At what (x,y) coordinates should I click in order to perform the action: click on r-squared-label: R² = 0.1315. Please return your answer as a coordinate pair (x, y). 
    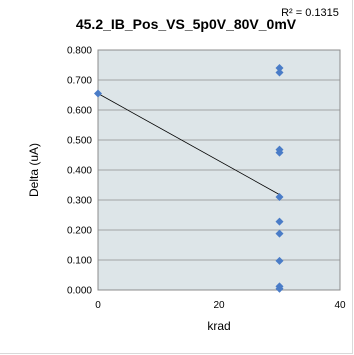
    Looking at the image, I should click on (310, 13).